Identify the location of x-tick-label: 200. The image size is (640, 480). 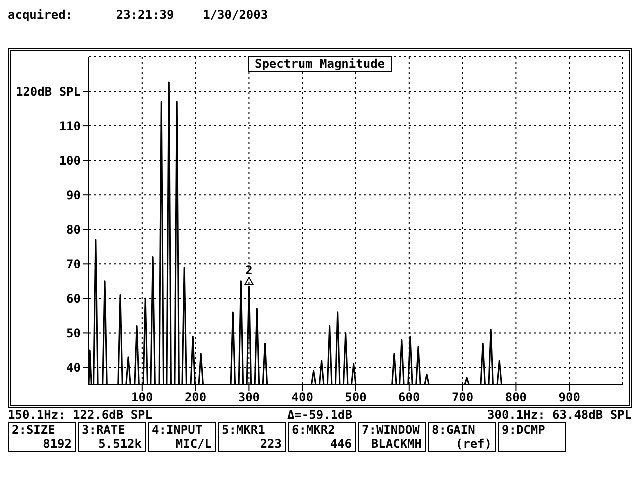
(195, 397).